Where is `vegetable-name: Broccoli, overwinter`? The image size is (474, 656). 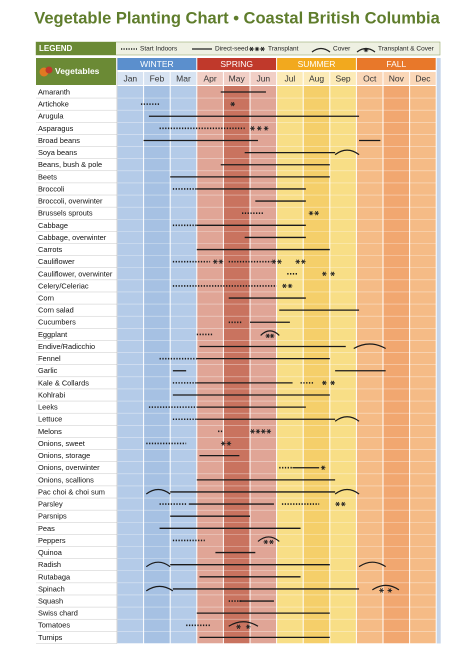
vegetable-name: Broccoli, overwinter is located at coordinates (70, 201).